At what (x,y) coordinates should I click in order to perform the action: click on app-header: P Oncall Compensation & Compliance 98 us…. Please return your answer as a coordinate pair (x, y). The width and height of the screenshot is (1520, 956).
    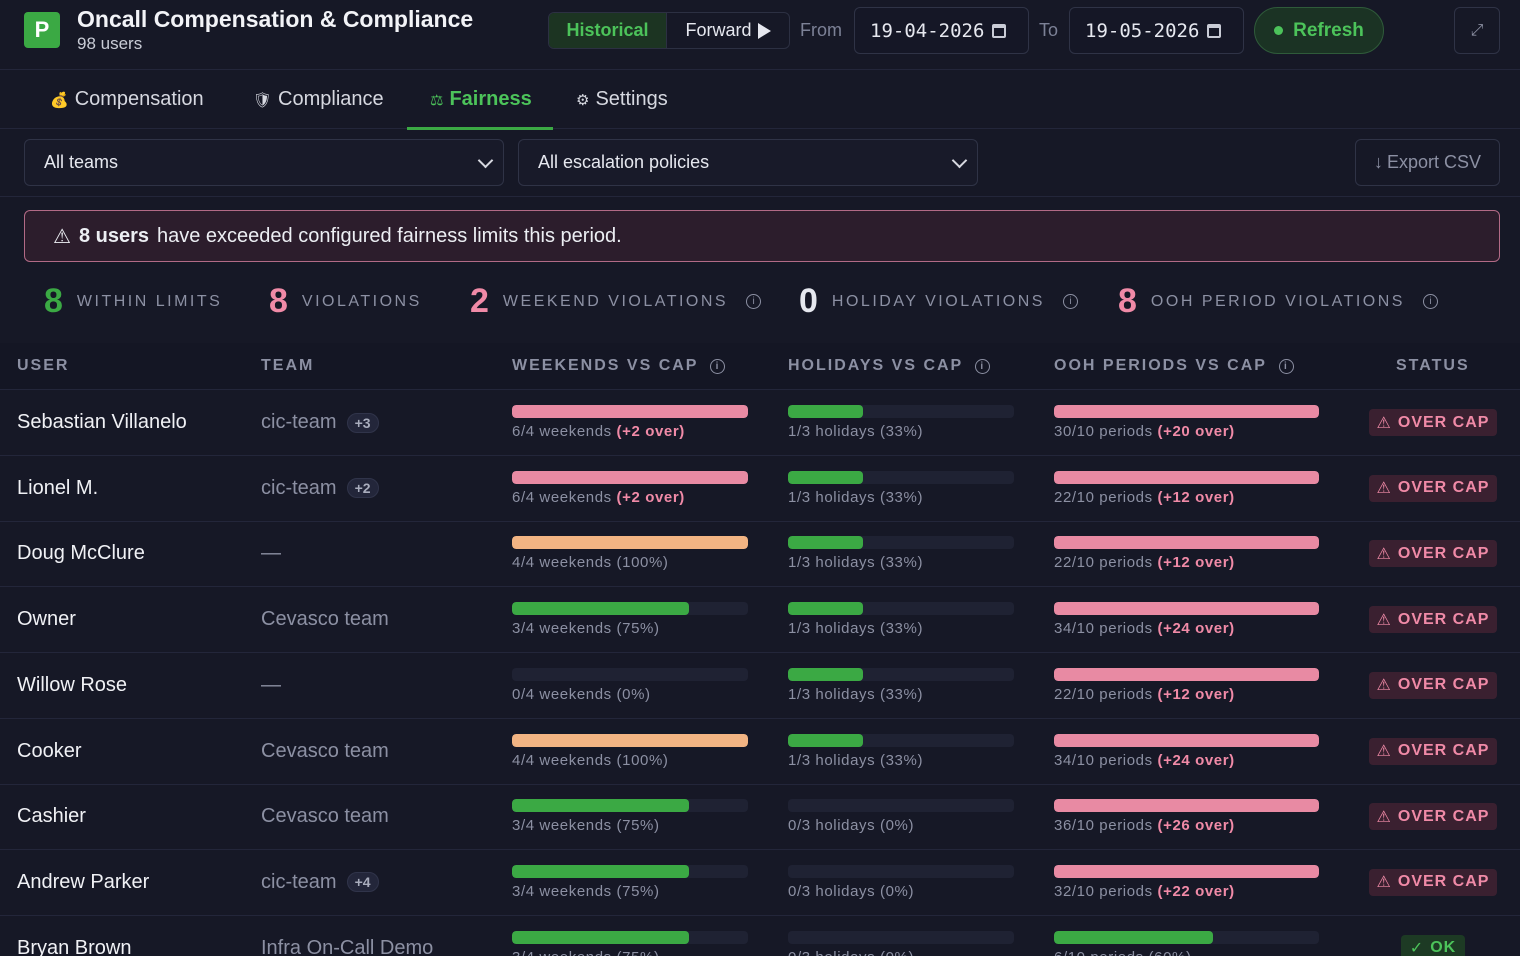
    Looking at the image, I should click on (760, 35).